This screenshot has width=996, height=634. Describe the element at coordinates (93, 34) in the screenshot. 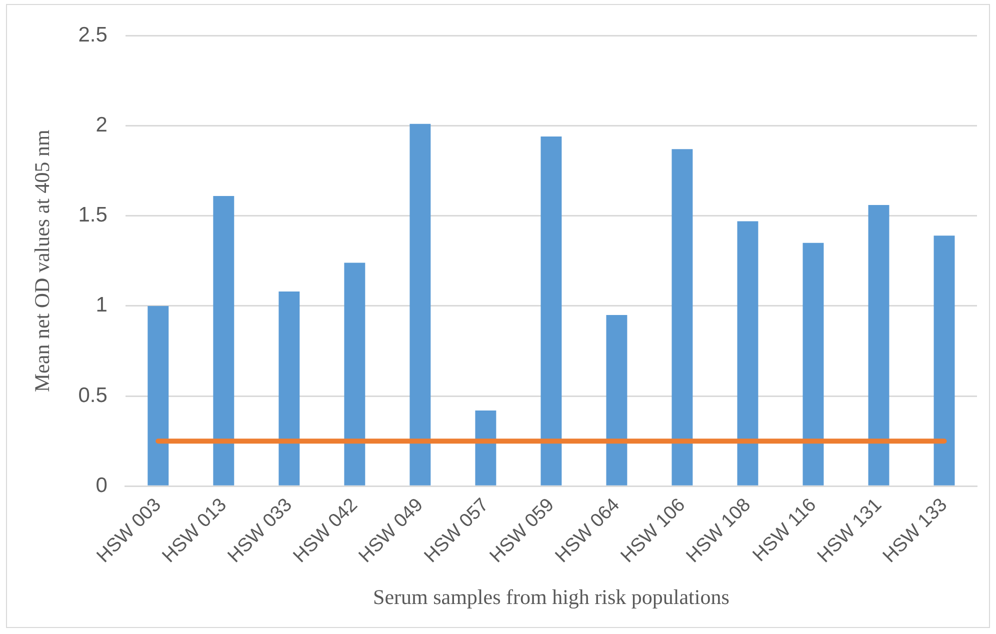

I see `y-tick-label: 2.5` at that location.